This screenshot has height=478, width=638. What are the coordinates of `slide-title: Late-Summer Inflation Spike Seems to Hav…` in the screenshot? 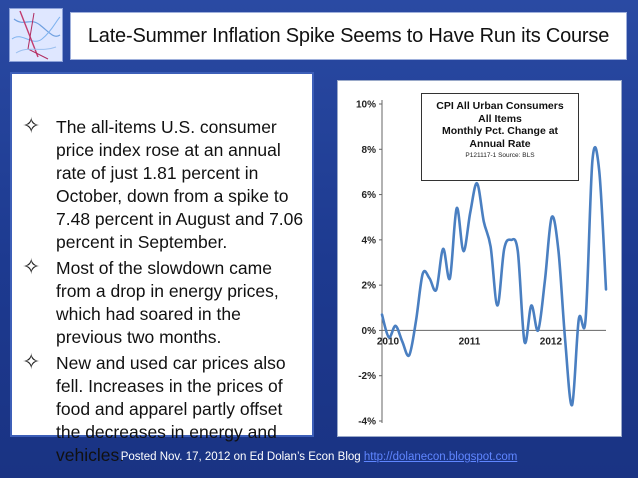 It's located at (348, 35).